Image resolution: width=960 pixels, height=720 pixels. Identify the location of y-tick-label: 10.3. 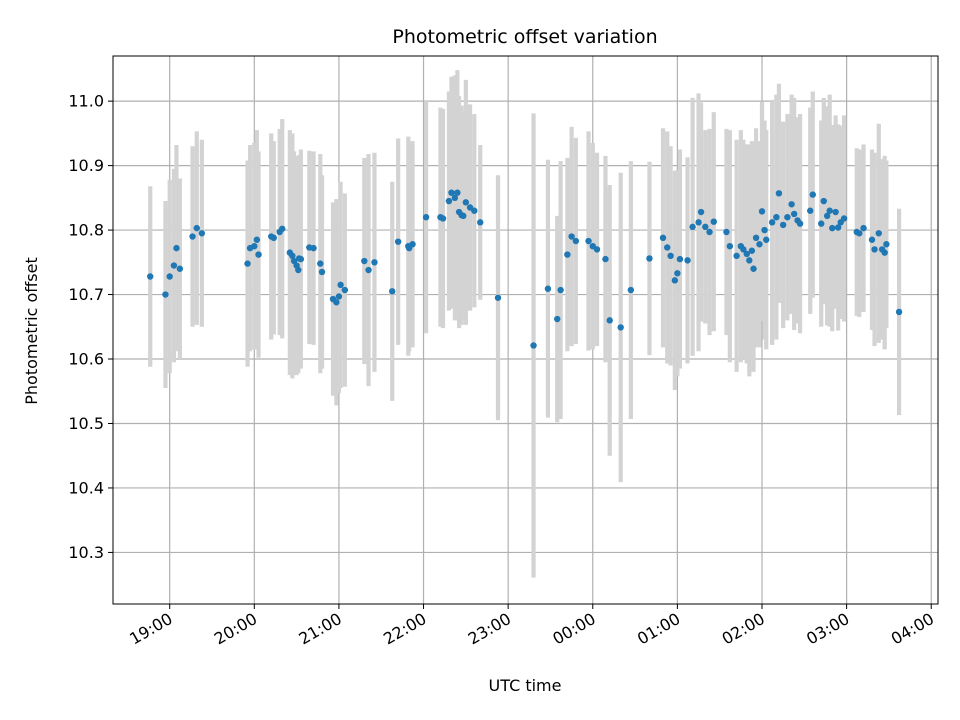
(86, 552).